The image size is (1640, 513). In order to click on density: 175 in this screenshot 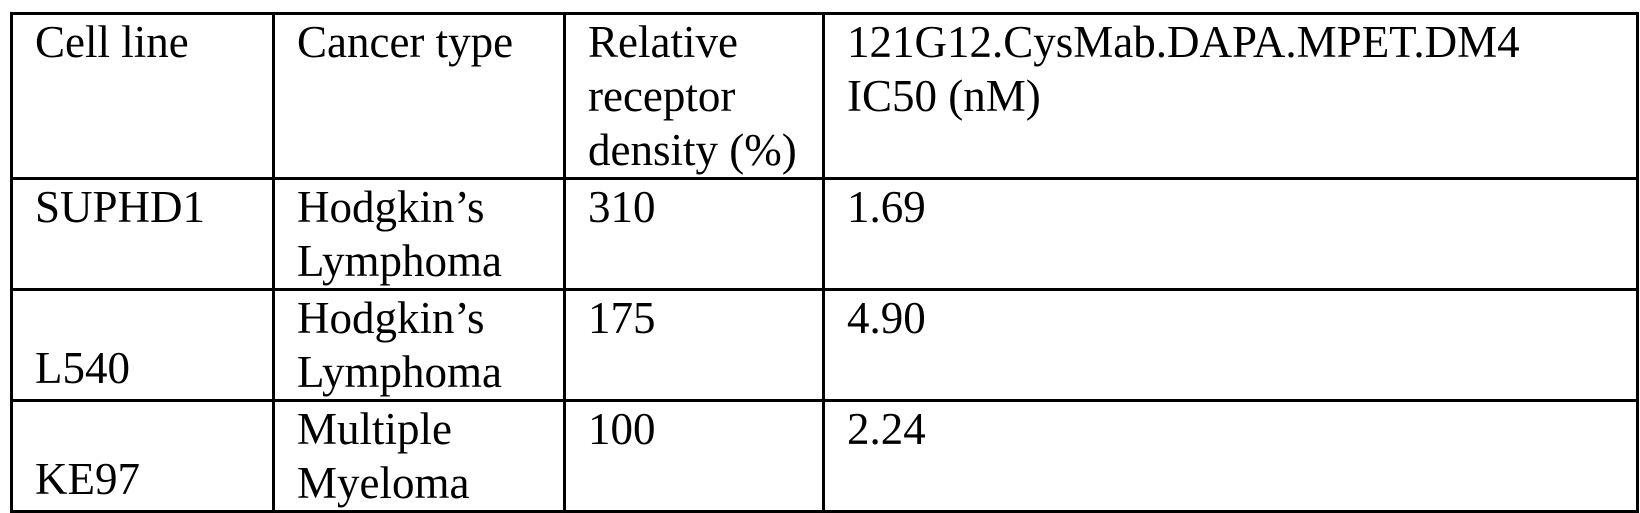, I will do `click(694, 345)`.